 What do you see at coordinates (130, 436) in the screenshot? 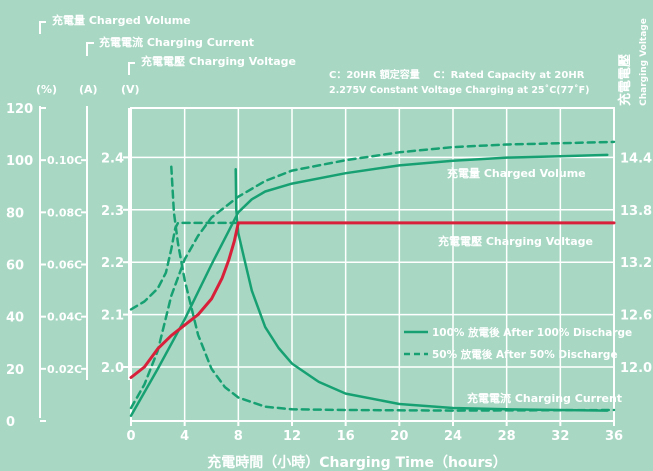
I see `x-tick-label-0: 0` at bounding box center [130, 436].